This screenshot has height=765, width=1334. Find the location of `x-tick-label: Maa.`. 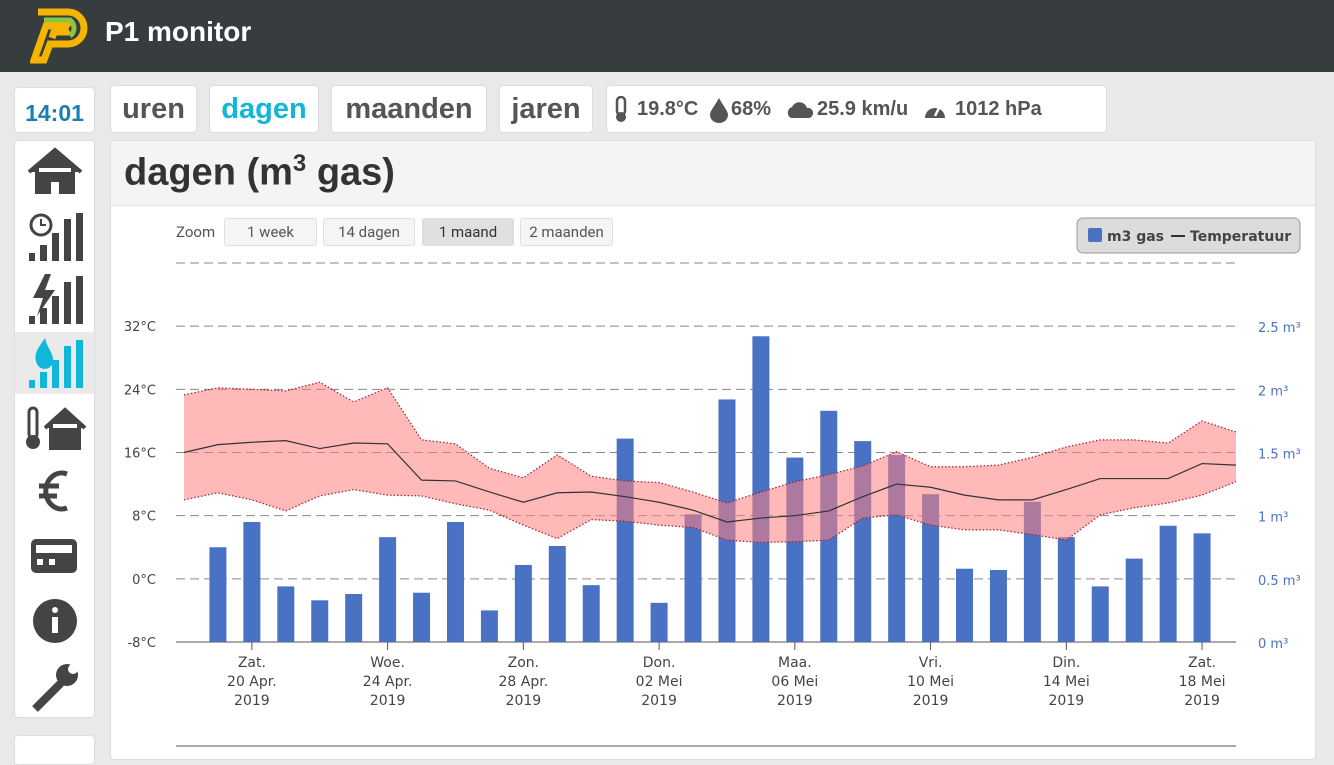

x-tick-label: Maa. is located at coordinates (795, 663).